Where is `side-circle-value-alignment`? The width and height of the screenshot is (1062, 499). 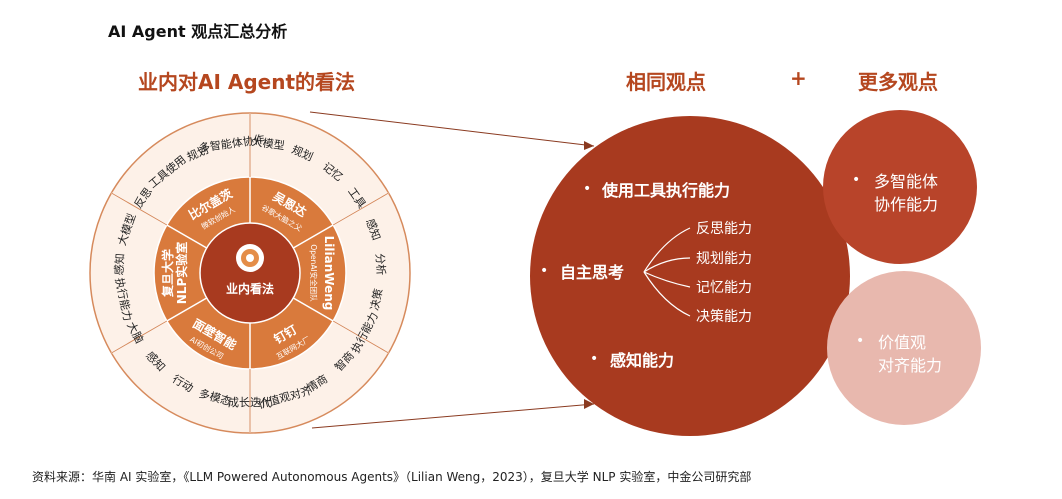 side-circle-value-alignment is located at coordinates (904, 348).